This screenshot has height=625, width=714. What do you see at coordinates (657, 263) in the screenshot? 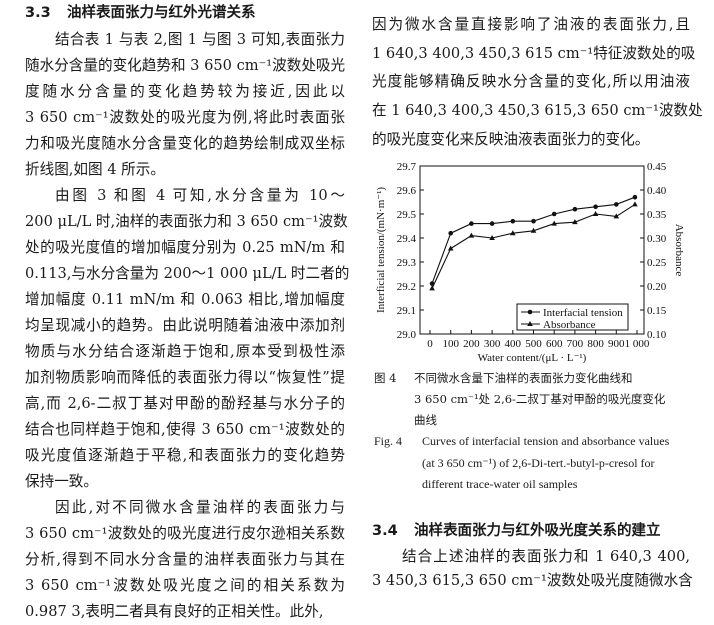
I see `y2-tick-label: 0.25` at bounding box center [657, 263].